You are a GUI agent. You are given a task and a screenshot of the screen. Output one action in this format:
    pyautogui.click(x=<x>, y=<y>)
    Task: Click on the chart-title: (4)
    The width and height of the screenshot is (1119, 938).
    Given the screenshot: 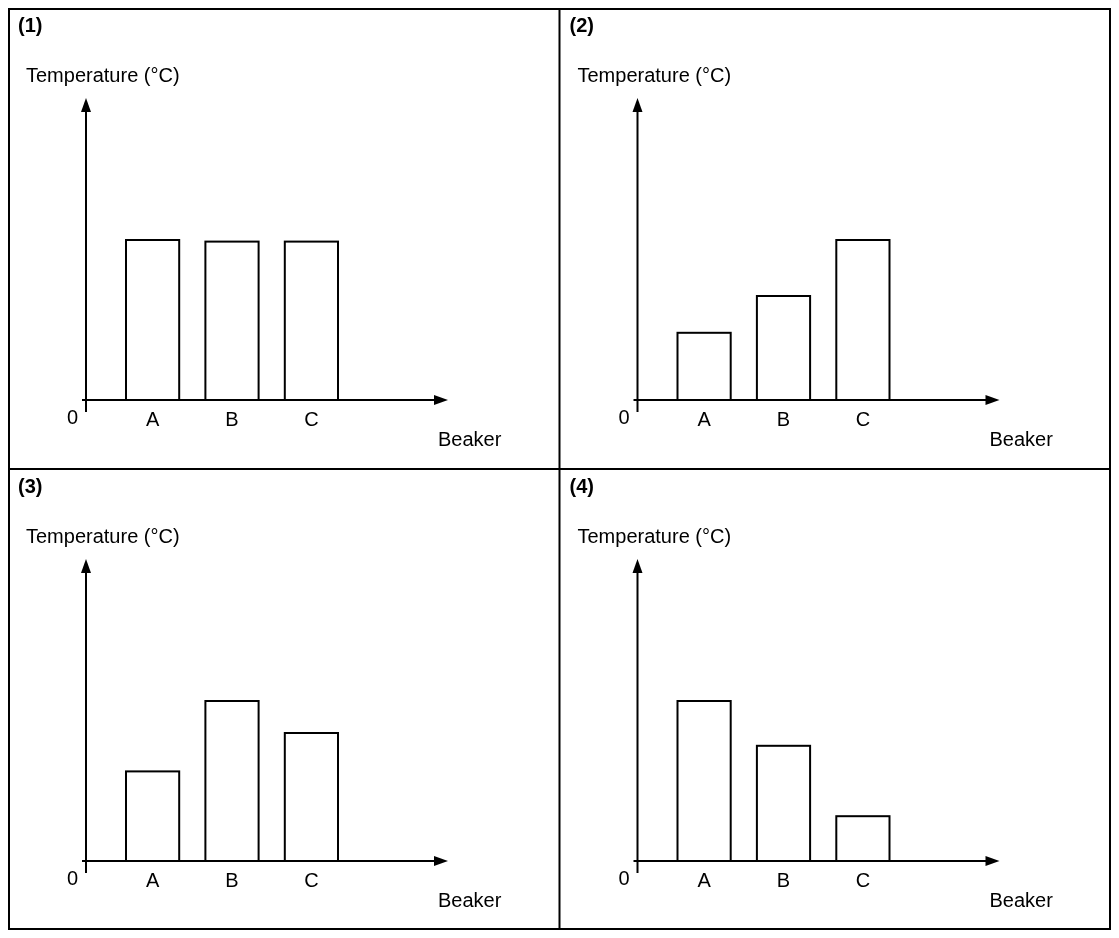 What is the action you would take?
    pyautogui.click(x=581, y=486)
    